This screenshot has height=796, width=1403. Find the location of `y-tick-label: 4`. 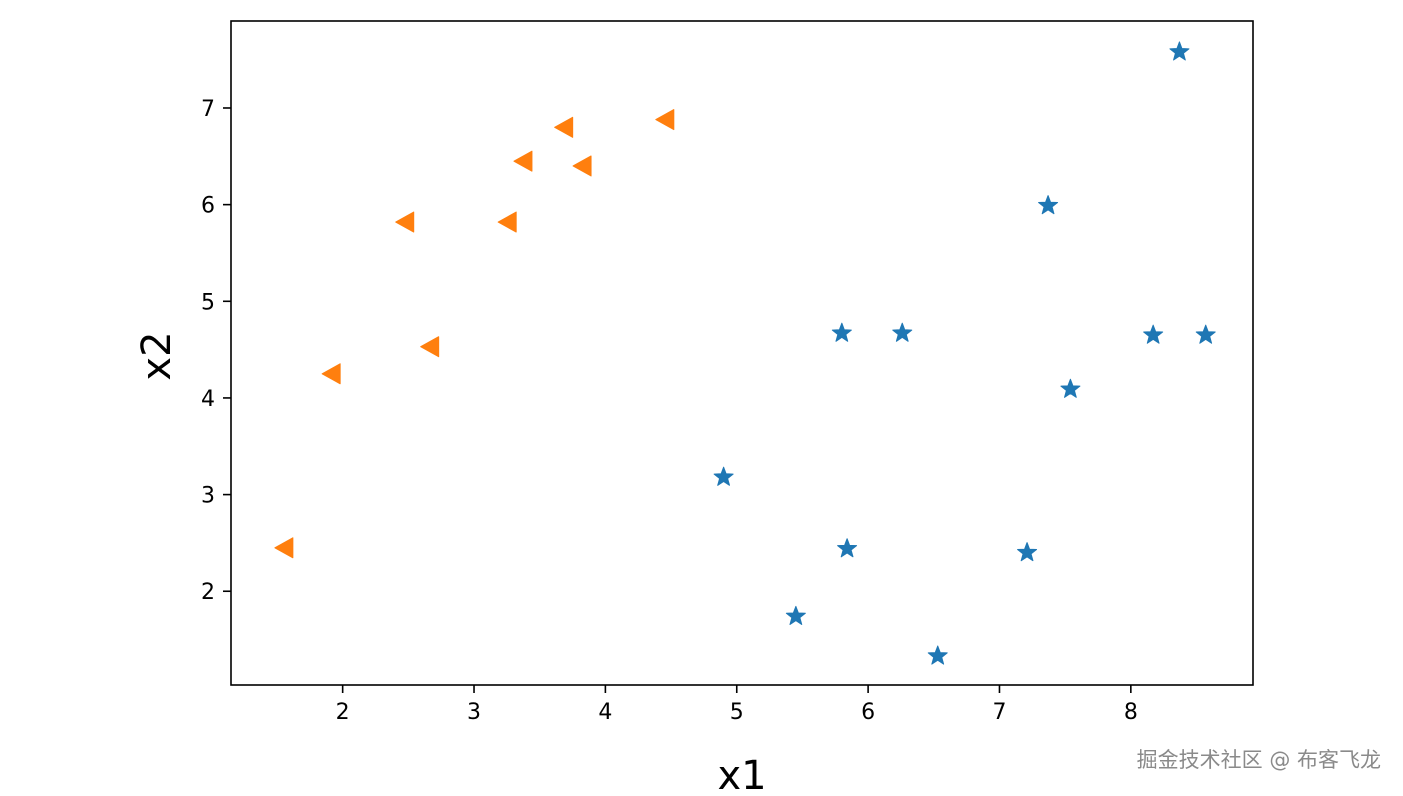

y-tick-label: 4 is located at coordinates (208, 399).